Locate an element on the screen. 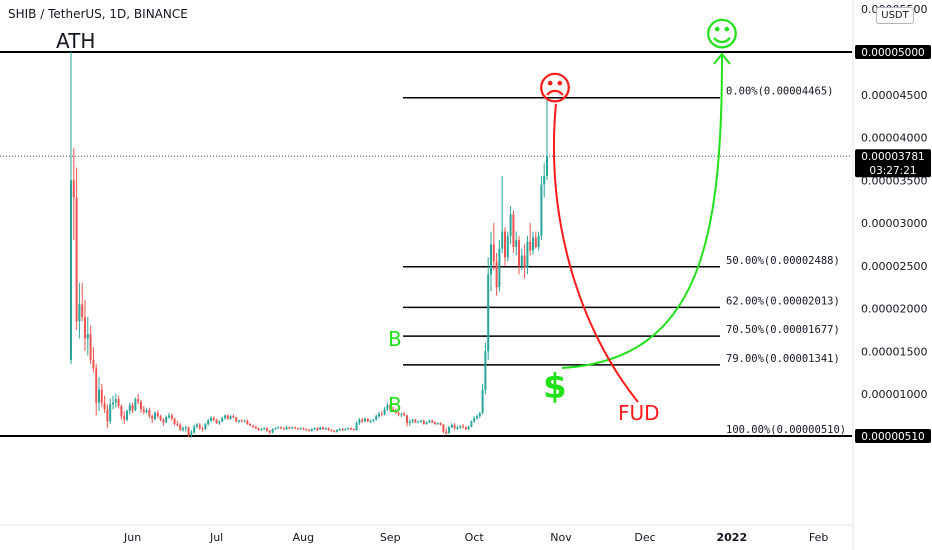  current-price-badge-bg is located at coordinates (893, 163).